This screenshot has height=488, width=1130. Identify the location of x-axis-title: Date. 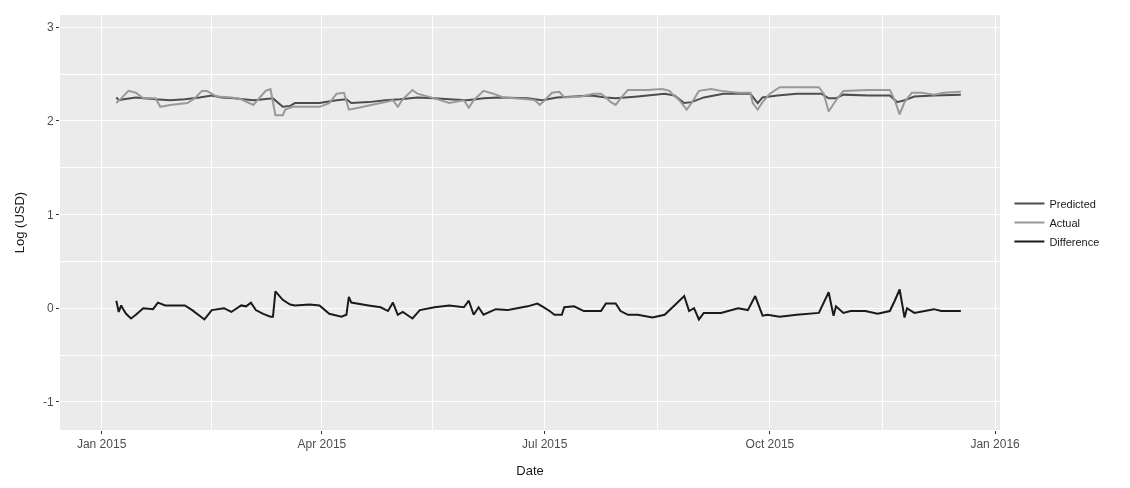
(530, 470).